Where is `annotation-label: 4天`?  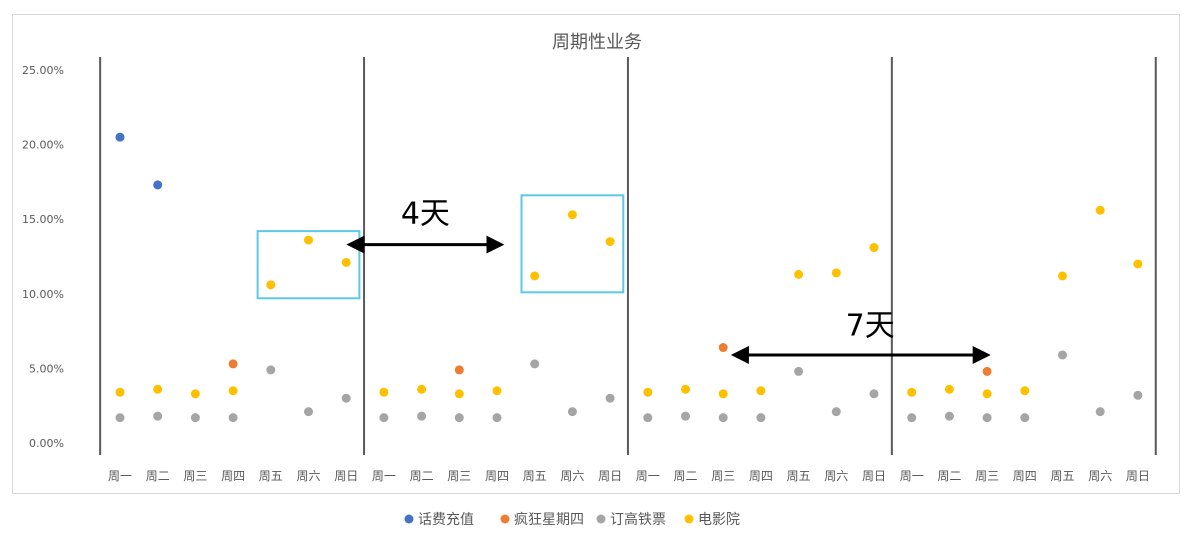 annotation-label: 4天 is located at coordinates (425, 214).